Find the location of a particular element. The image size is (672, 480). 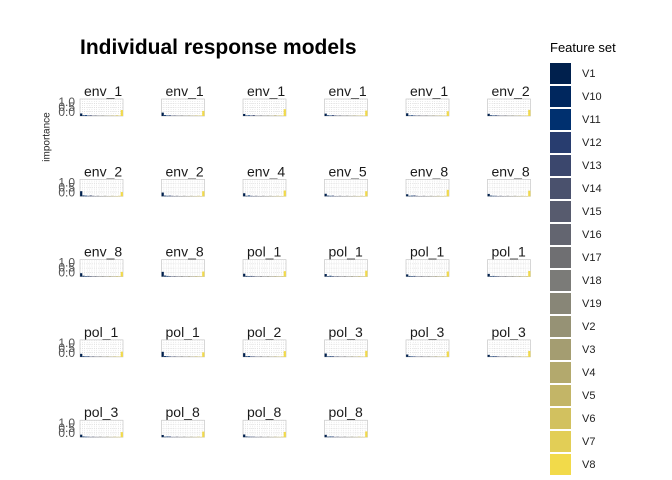

legend-label: V3 is located at coordinates (589, 349).